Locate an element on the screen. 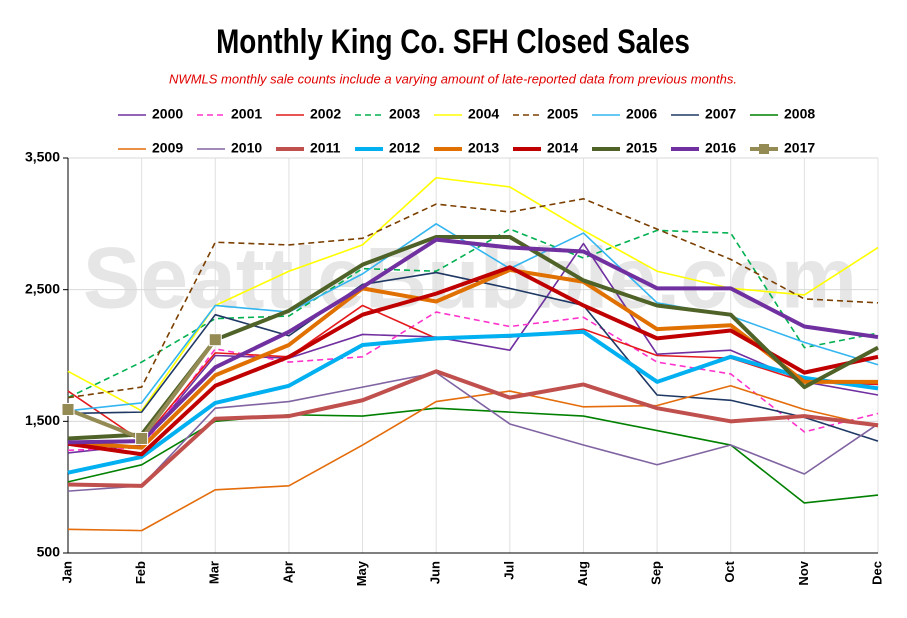  legend-label: 2000 is located at coordinates (167, 114).